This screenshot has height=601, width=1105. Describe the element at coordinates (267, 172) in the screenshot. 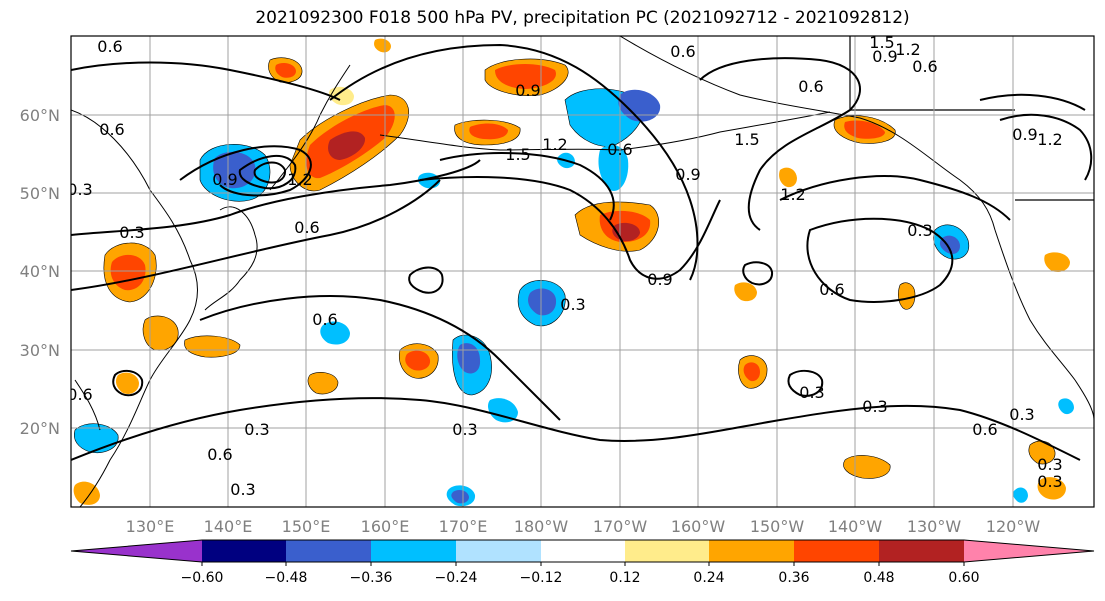

I see `pv-contour-1.2` at that location.